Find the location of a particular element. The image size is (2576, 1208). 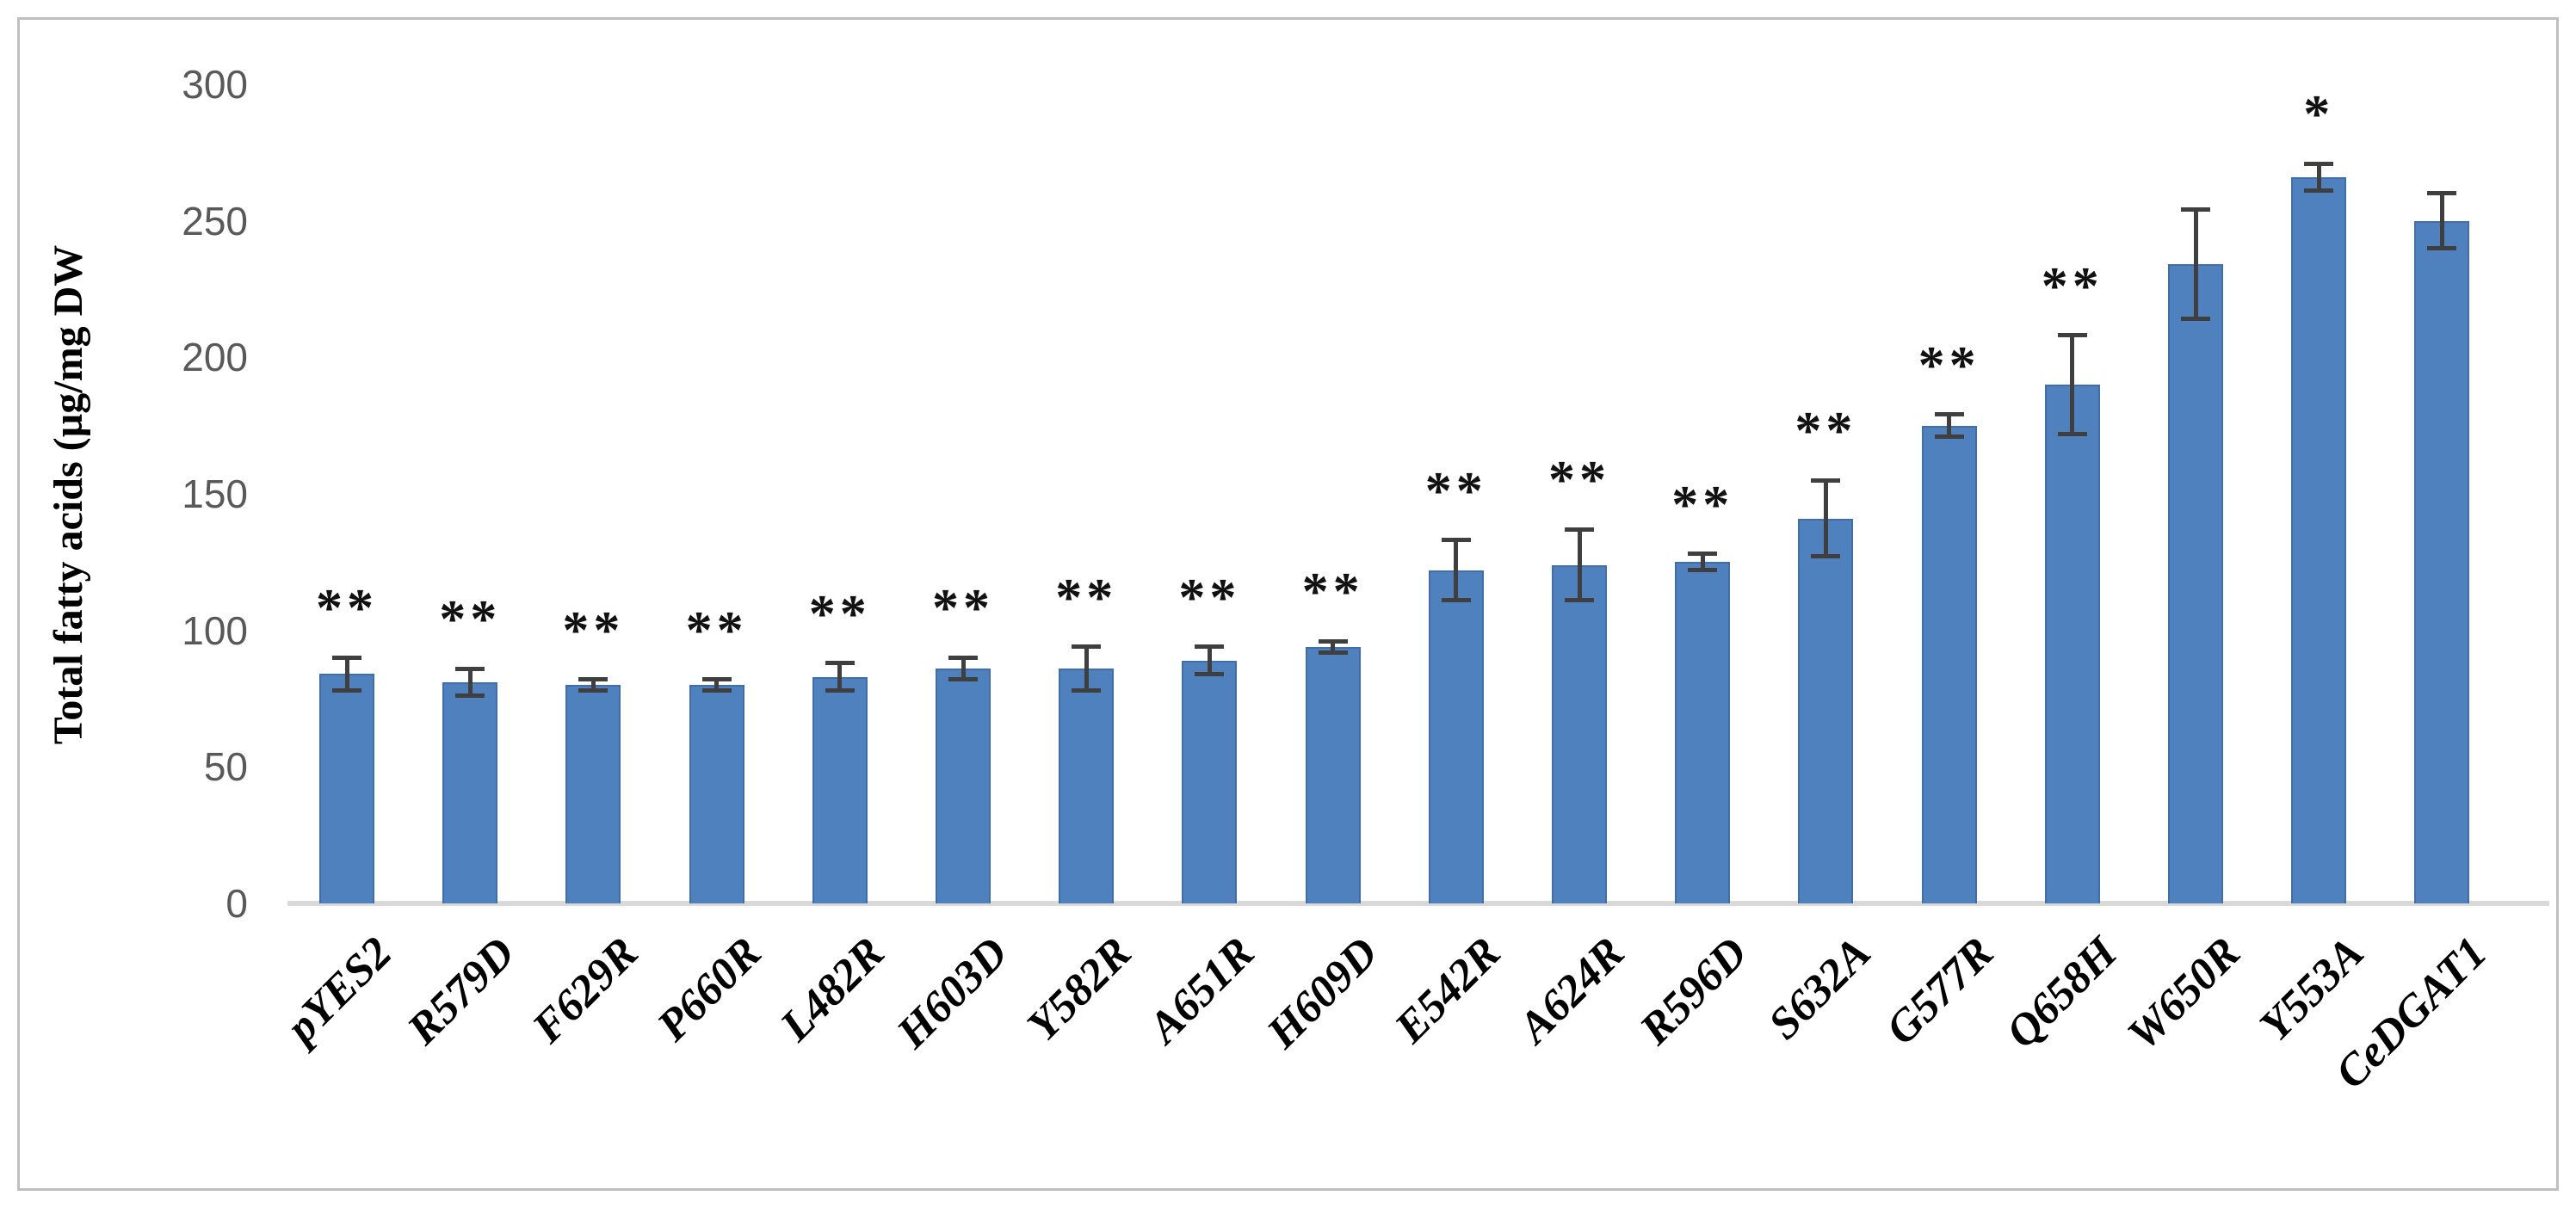

error-bar-cap-low-H609D is located at coordinates (1333, 652).